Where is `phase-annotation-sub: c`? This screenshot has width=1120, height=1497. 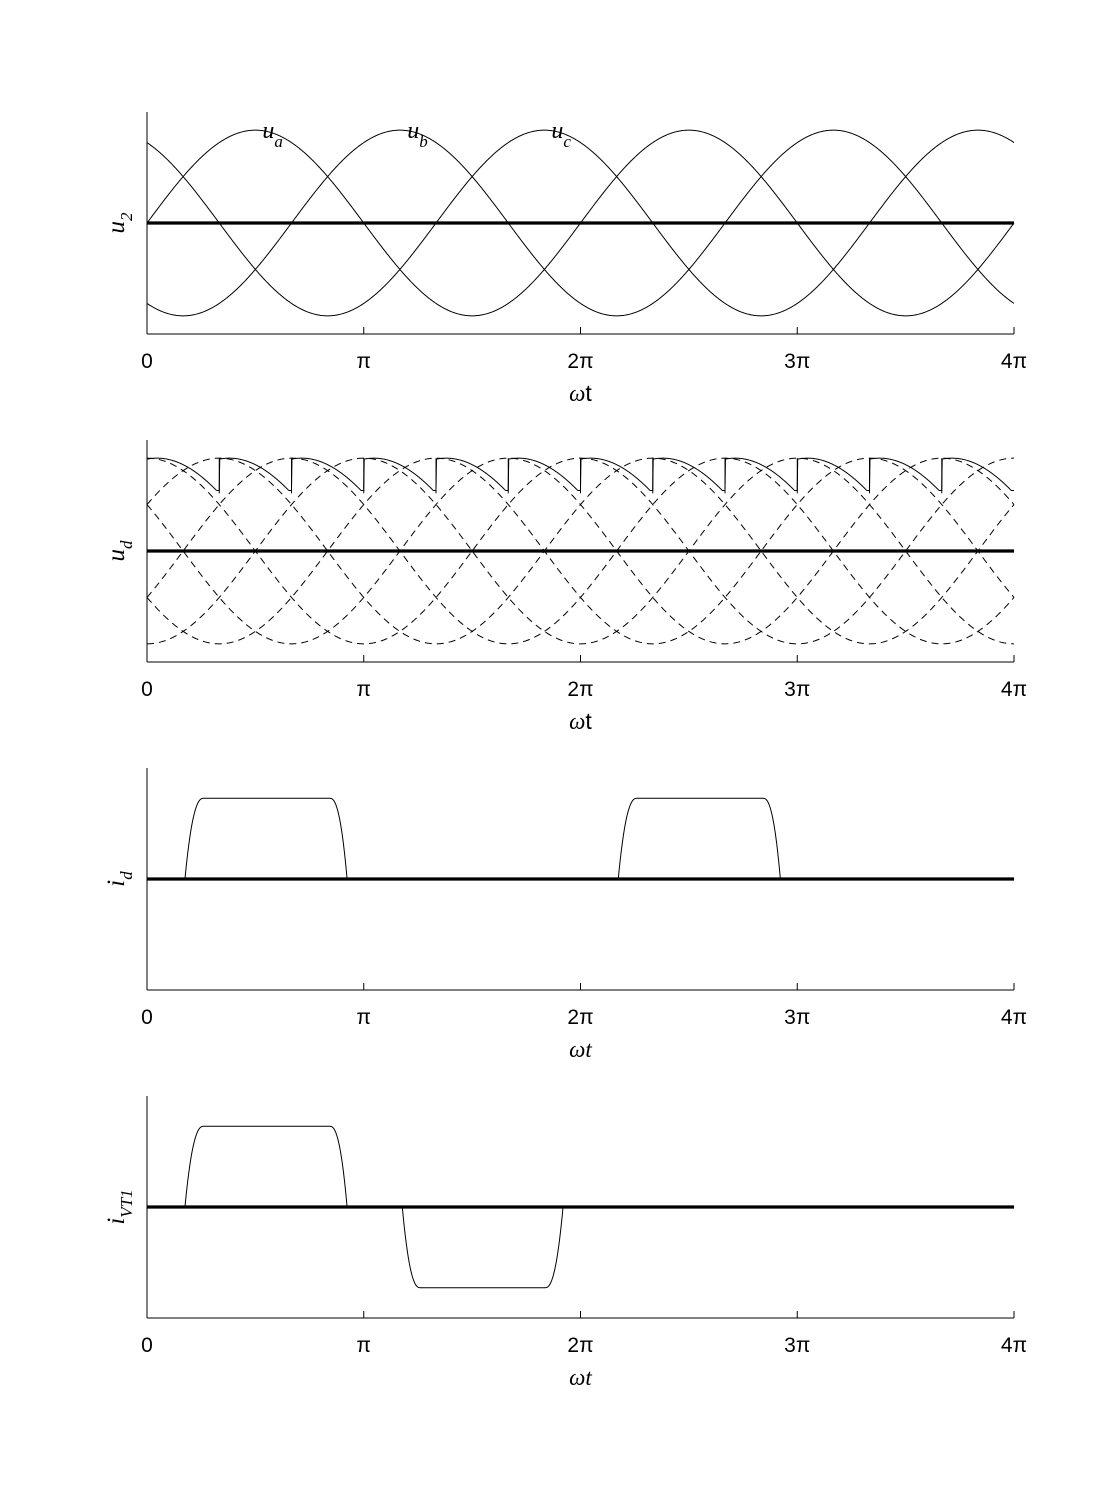 phase-annotation-sub: c is located at coordinates (567, 141).